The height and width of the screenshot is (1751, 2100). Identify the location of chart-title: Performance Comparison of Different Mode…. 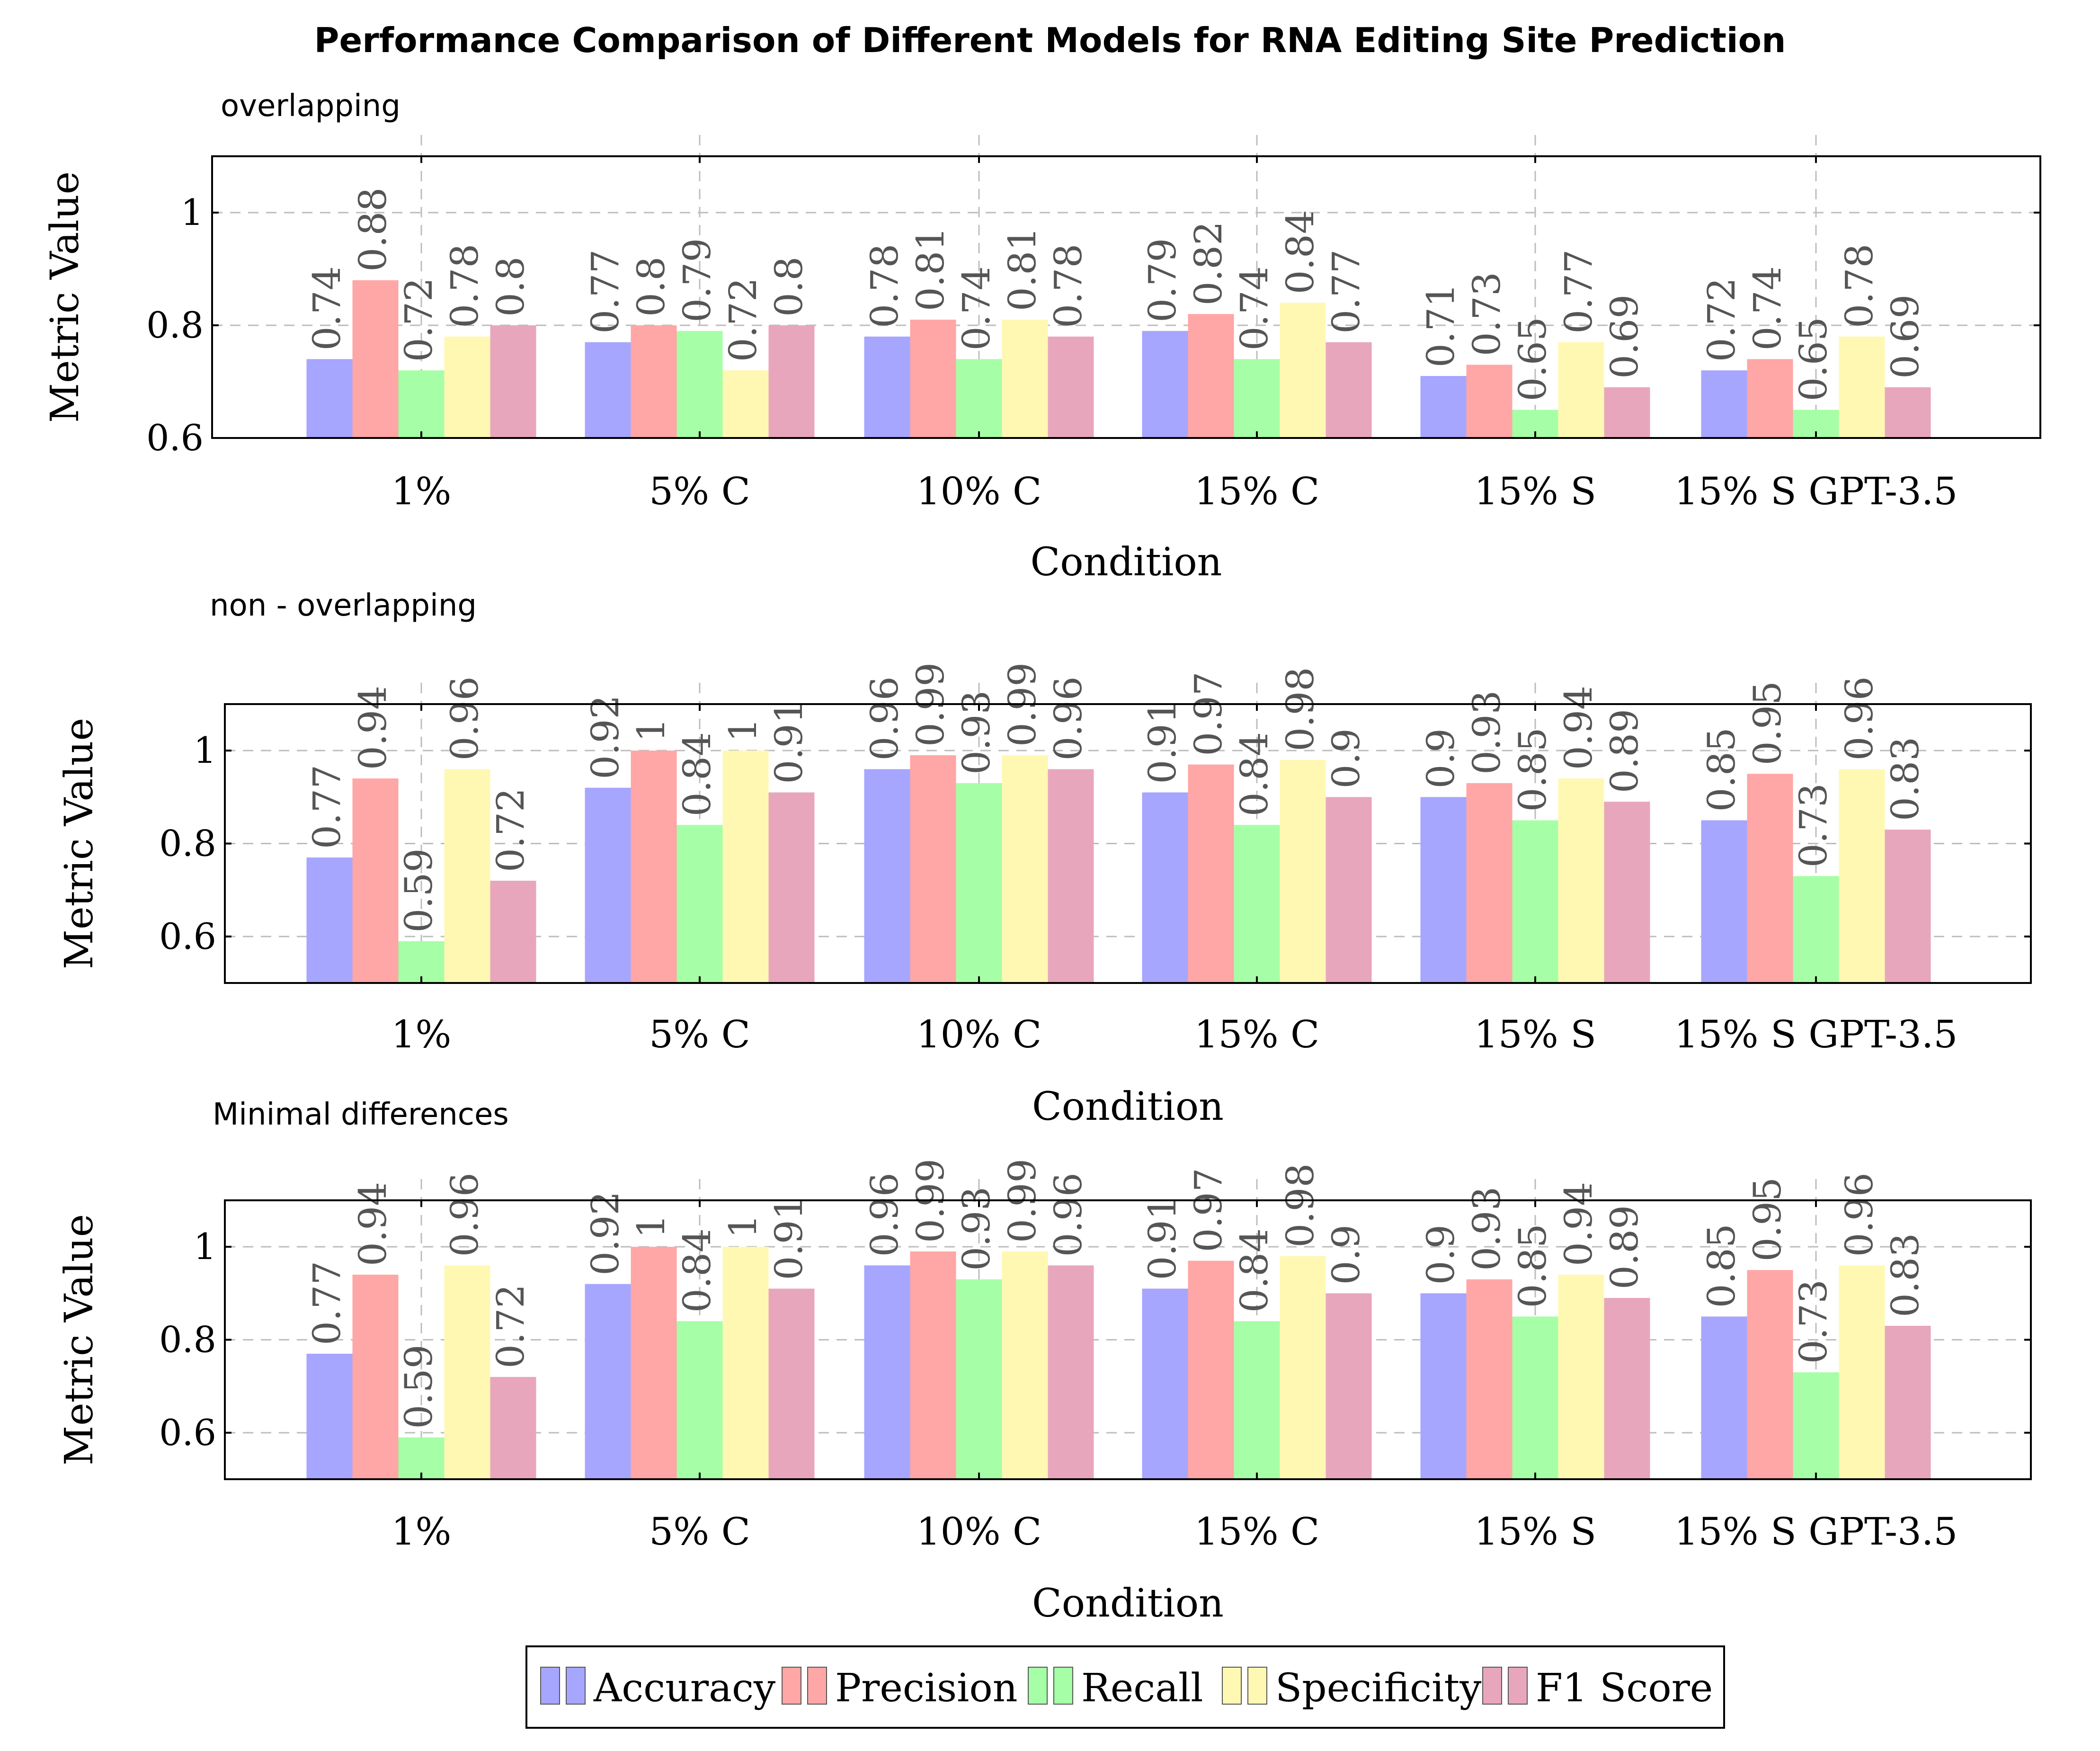
(1050, 40).